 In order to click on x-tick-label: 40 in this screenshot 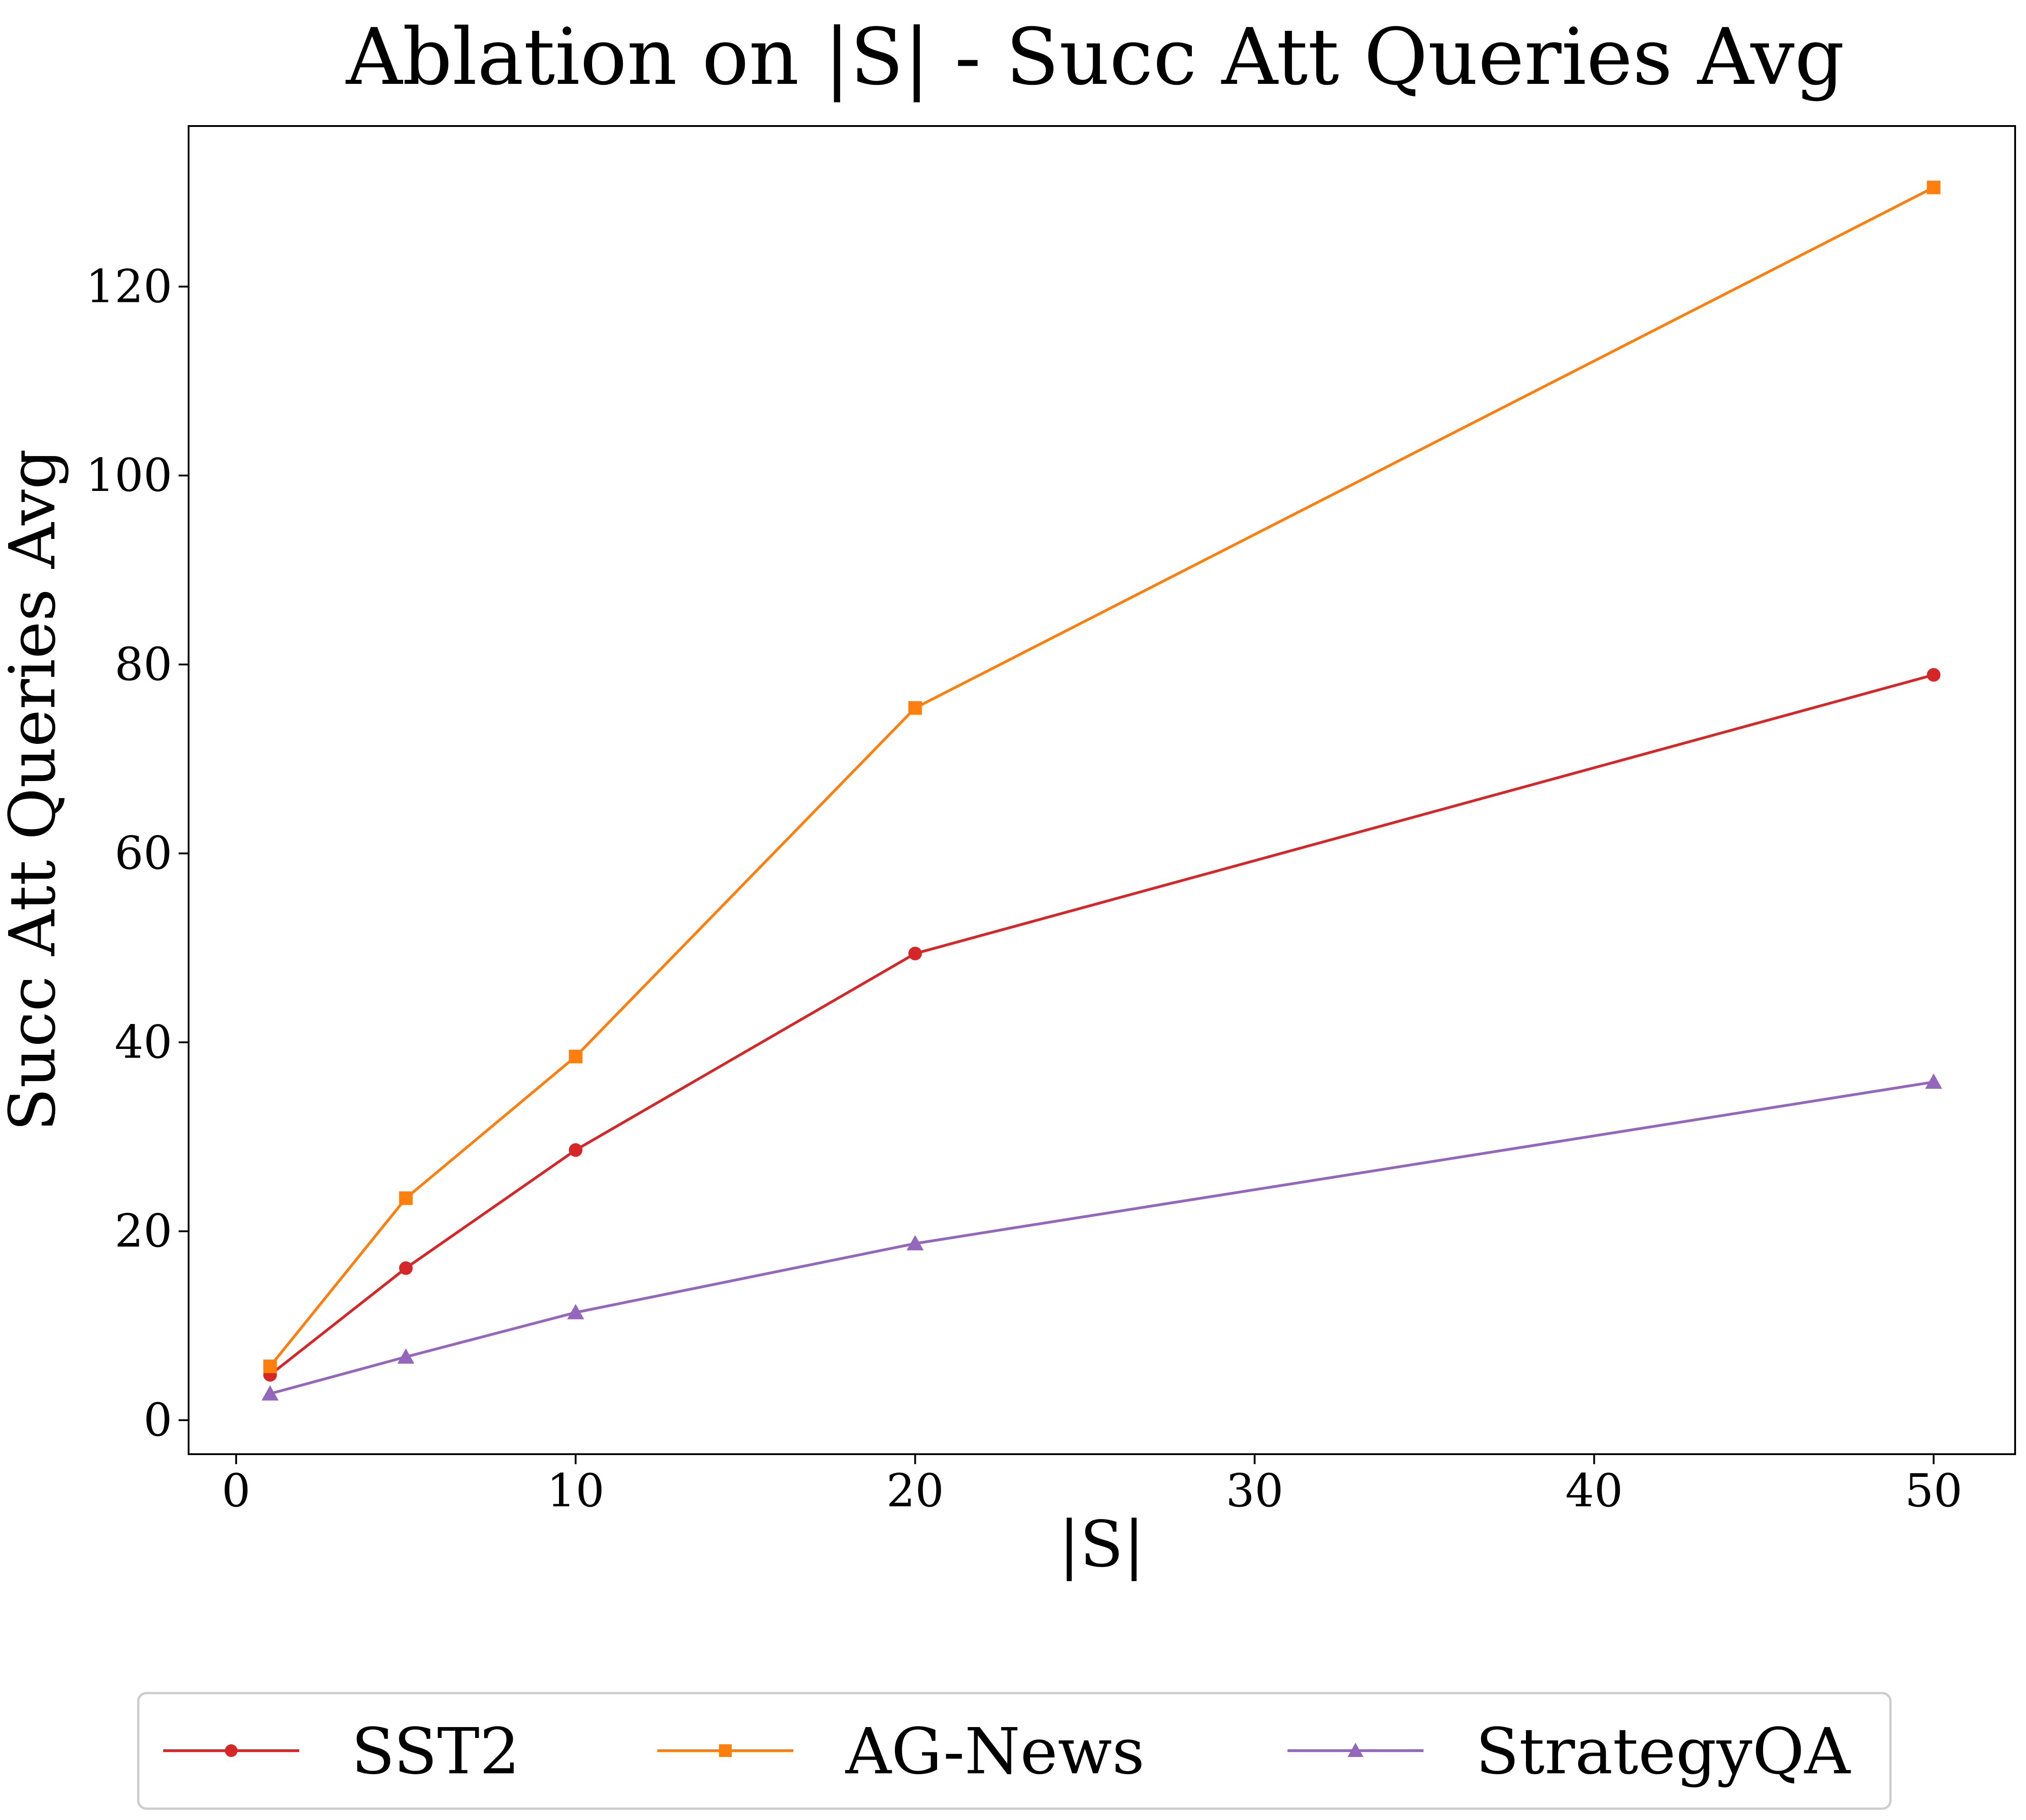, I will do `click(1594, 1490)`.